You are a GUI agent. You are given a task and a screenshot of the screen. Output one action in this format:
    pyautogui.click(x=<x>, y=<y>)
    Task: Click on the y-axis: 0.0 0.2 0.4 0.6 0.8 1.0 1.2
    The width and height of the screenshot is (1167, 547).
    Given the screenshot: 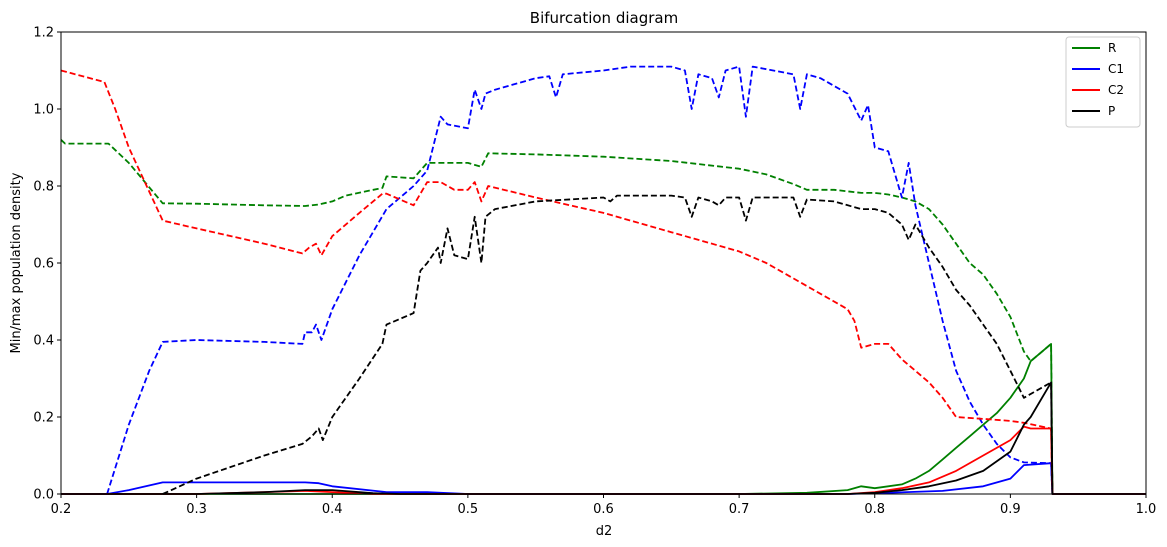 What is the action you would take?
    pyautogui.click(x=47, y=264)
    